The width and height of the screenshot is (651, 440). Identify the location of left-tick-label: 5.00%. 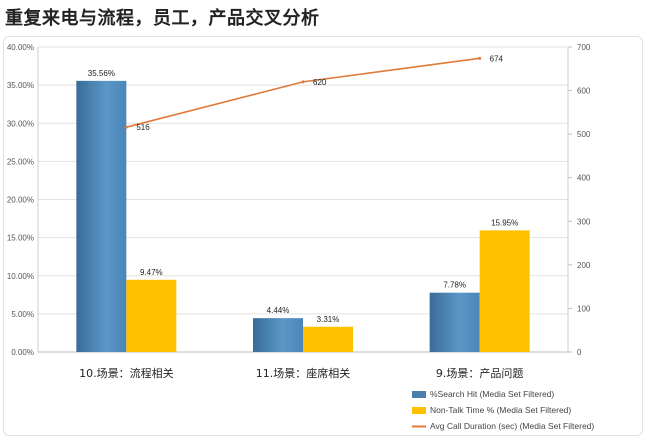
(22, 314).